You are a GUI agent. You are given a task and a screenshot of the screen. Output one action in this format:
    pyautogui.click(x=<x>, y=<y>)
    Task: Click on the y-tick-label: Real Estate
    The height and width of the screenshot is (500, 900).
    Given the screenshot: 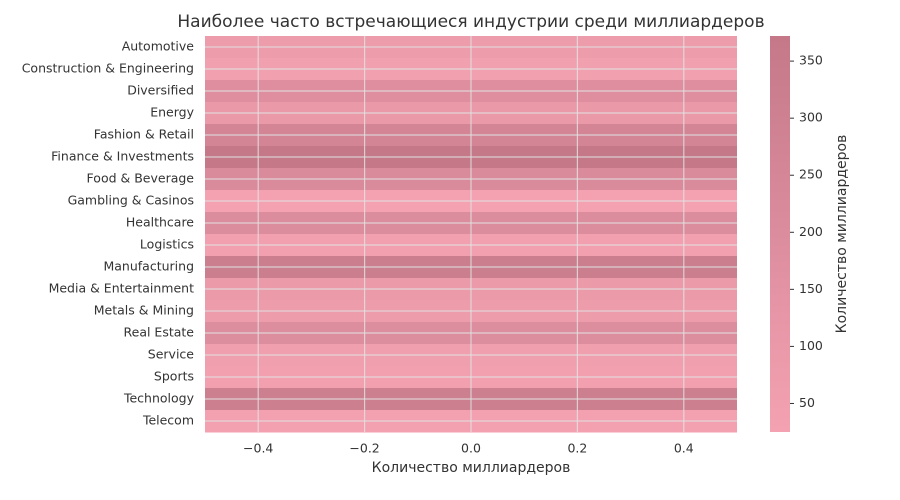 What is the action you would take?
    pyautogui.click(x=159, y=332)
    